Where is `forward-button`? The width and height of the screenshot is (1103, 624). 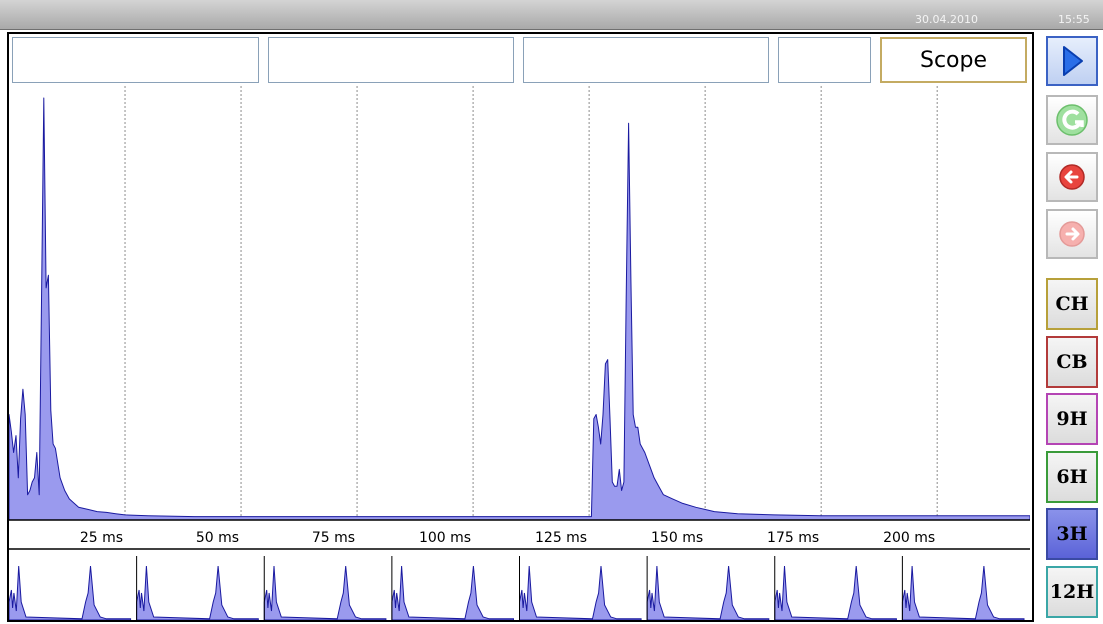
forward-button is located at coordinates (1072, 234).